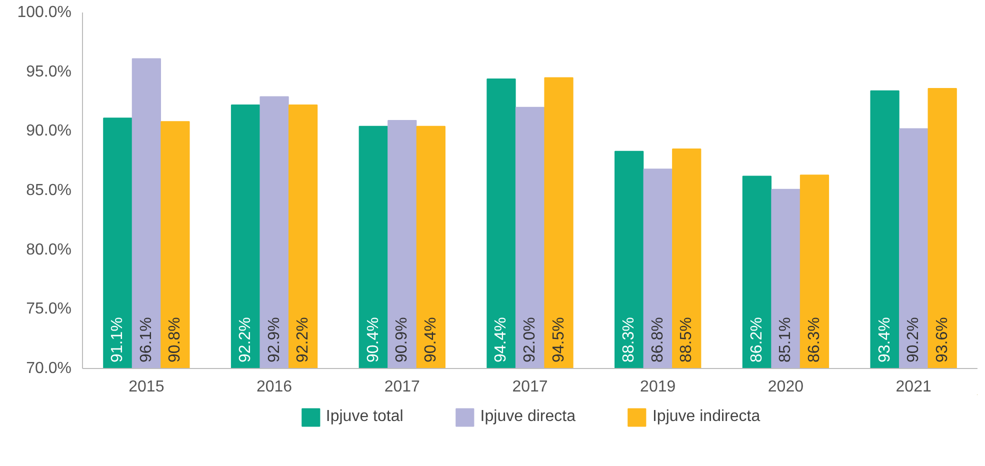 The height and width of the screenshot is (466, 985). What do you see at coordinates (49, 131) in the screenshot?
I see `y-tick-label: 90.0%` at bounding box center [49, 131].